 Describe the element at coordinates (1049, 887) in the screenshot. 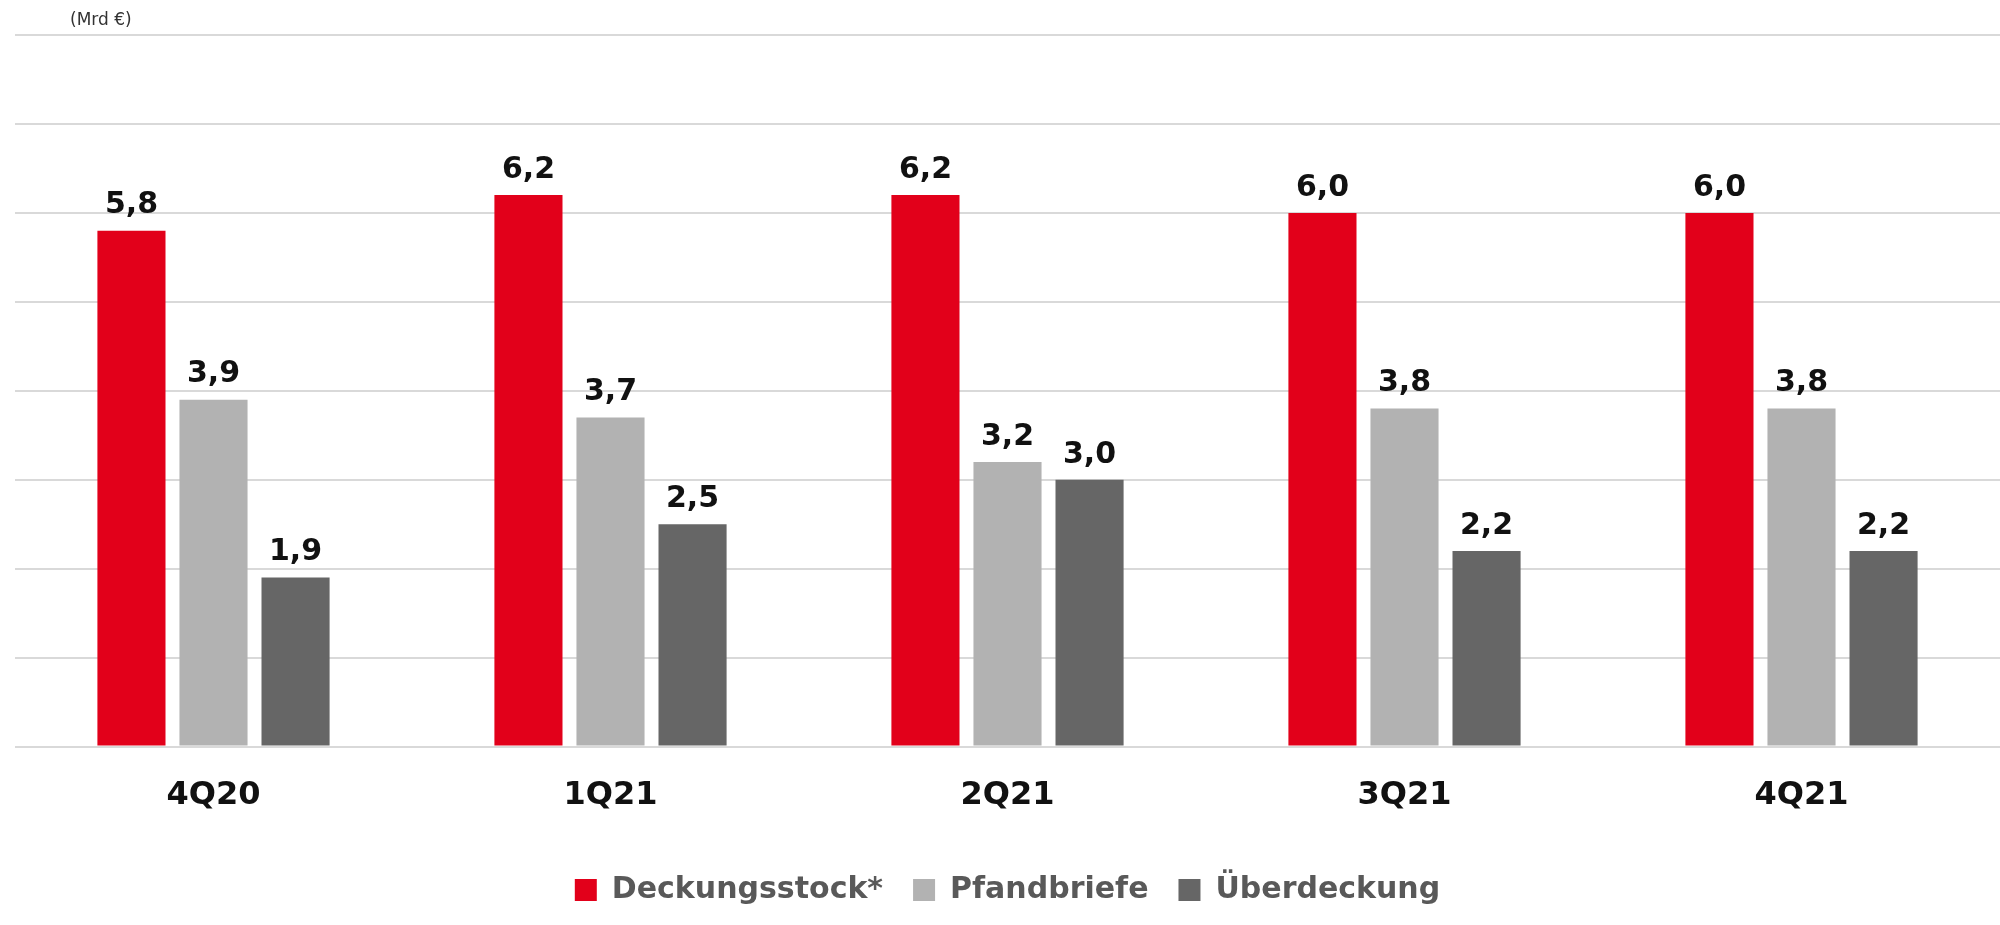

I see `legend-label: Pfandbriefe` at that location.